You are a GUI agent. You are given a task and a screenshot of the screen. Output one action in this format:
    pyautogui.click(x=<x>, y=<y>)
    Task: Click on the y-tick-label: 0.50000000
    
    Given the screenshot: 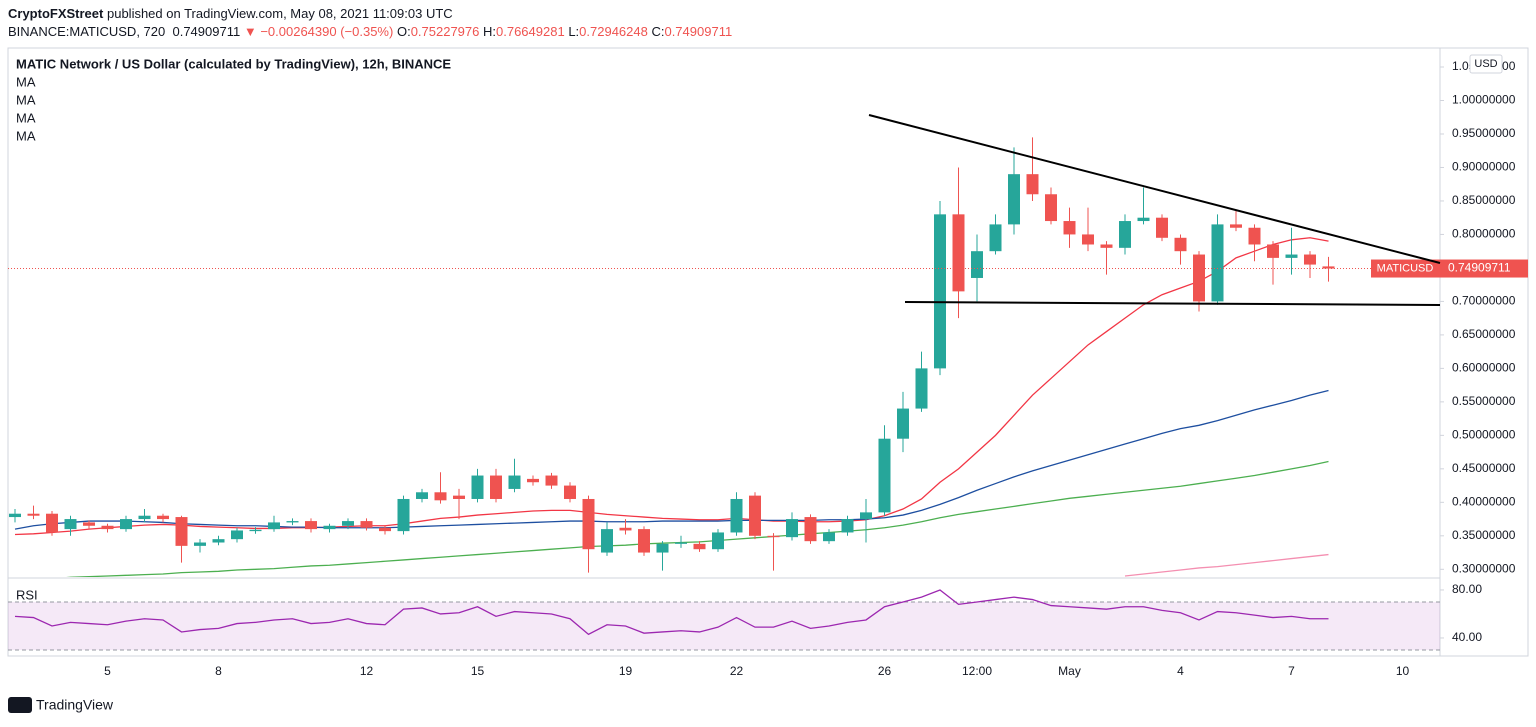 What is the action you would take?
    pyautogui.click(x=1484, y=435)
    